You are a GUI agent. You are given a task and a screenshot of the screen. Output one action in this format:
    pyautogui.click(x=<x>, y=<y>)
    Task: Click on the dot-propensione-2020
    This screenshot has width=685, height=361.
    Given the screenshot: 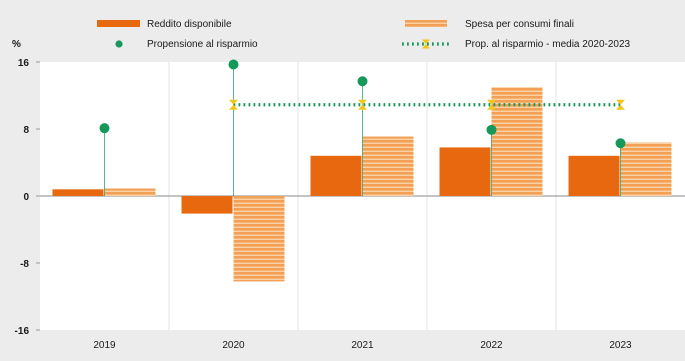 What is the action you would take?
    pyautogui.click(x=233, y=64)
    